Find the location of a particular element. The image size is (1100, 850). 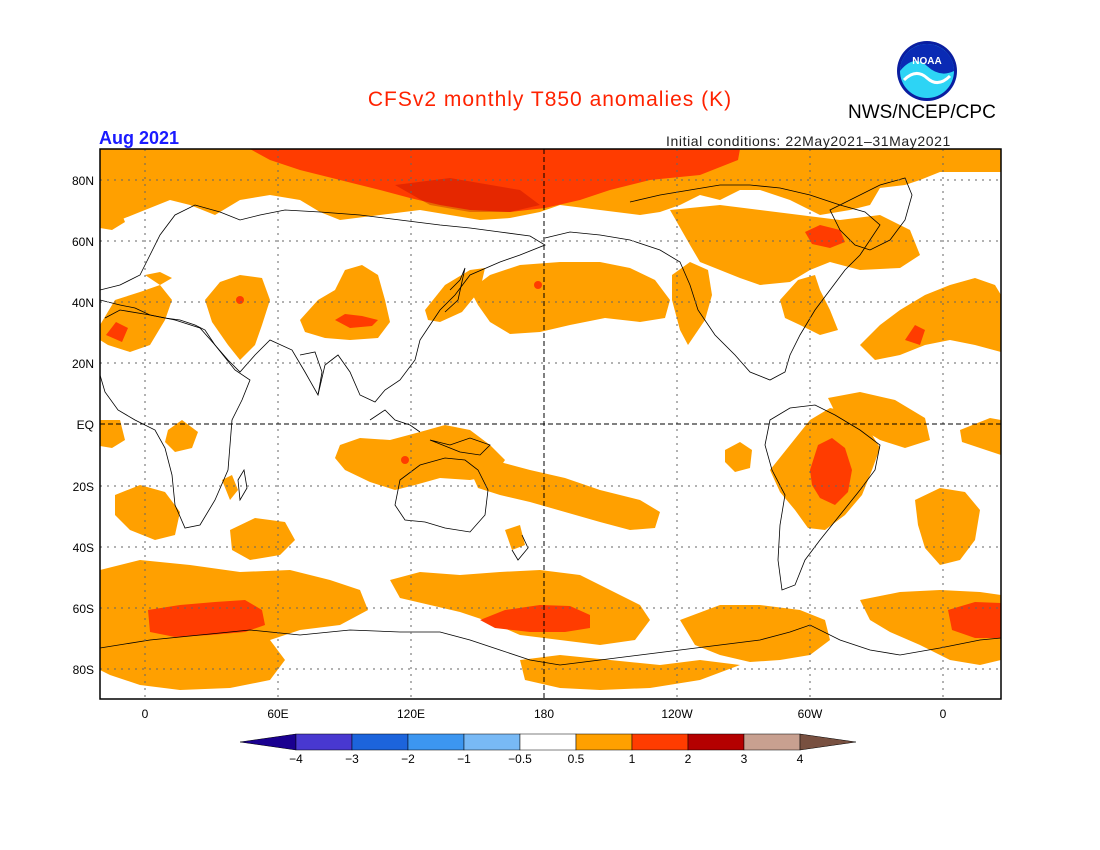

colorbar-label: 2 is located at coordinates (688, 759).